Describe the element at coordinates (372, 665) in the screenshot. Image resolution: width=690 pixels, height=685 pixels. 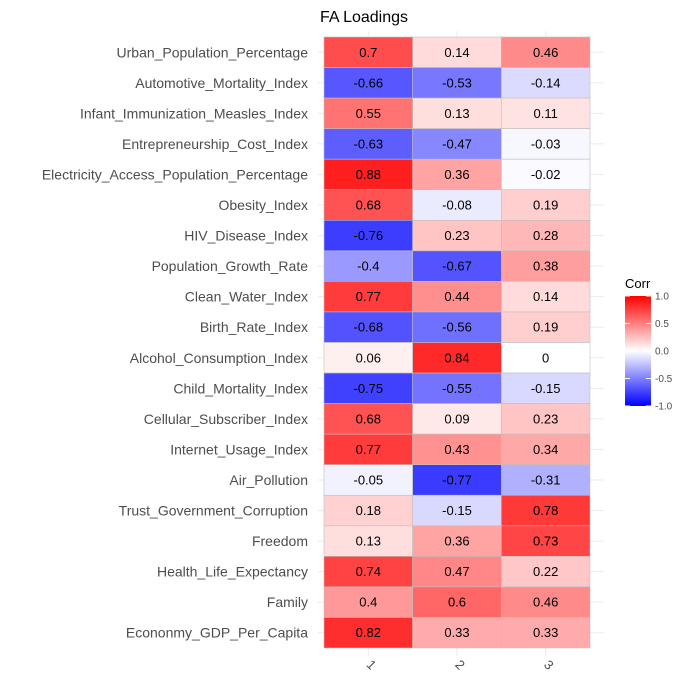
I see `x-tick-label-1: 1` at that location.